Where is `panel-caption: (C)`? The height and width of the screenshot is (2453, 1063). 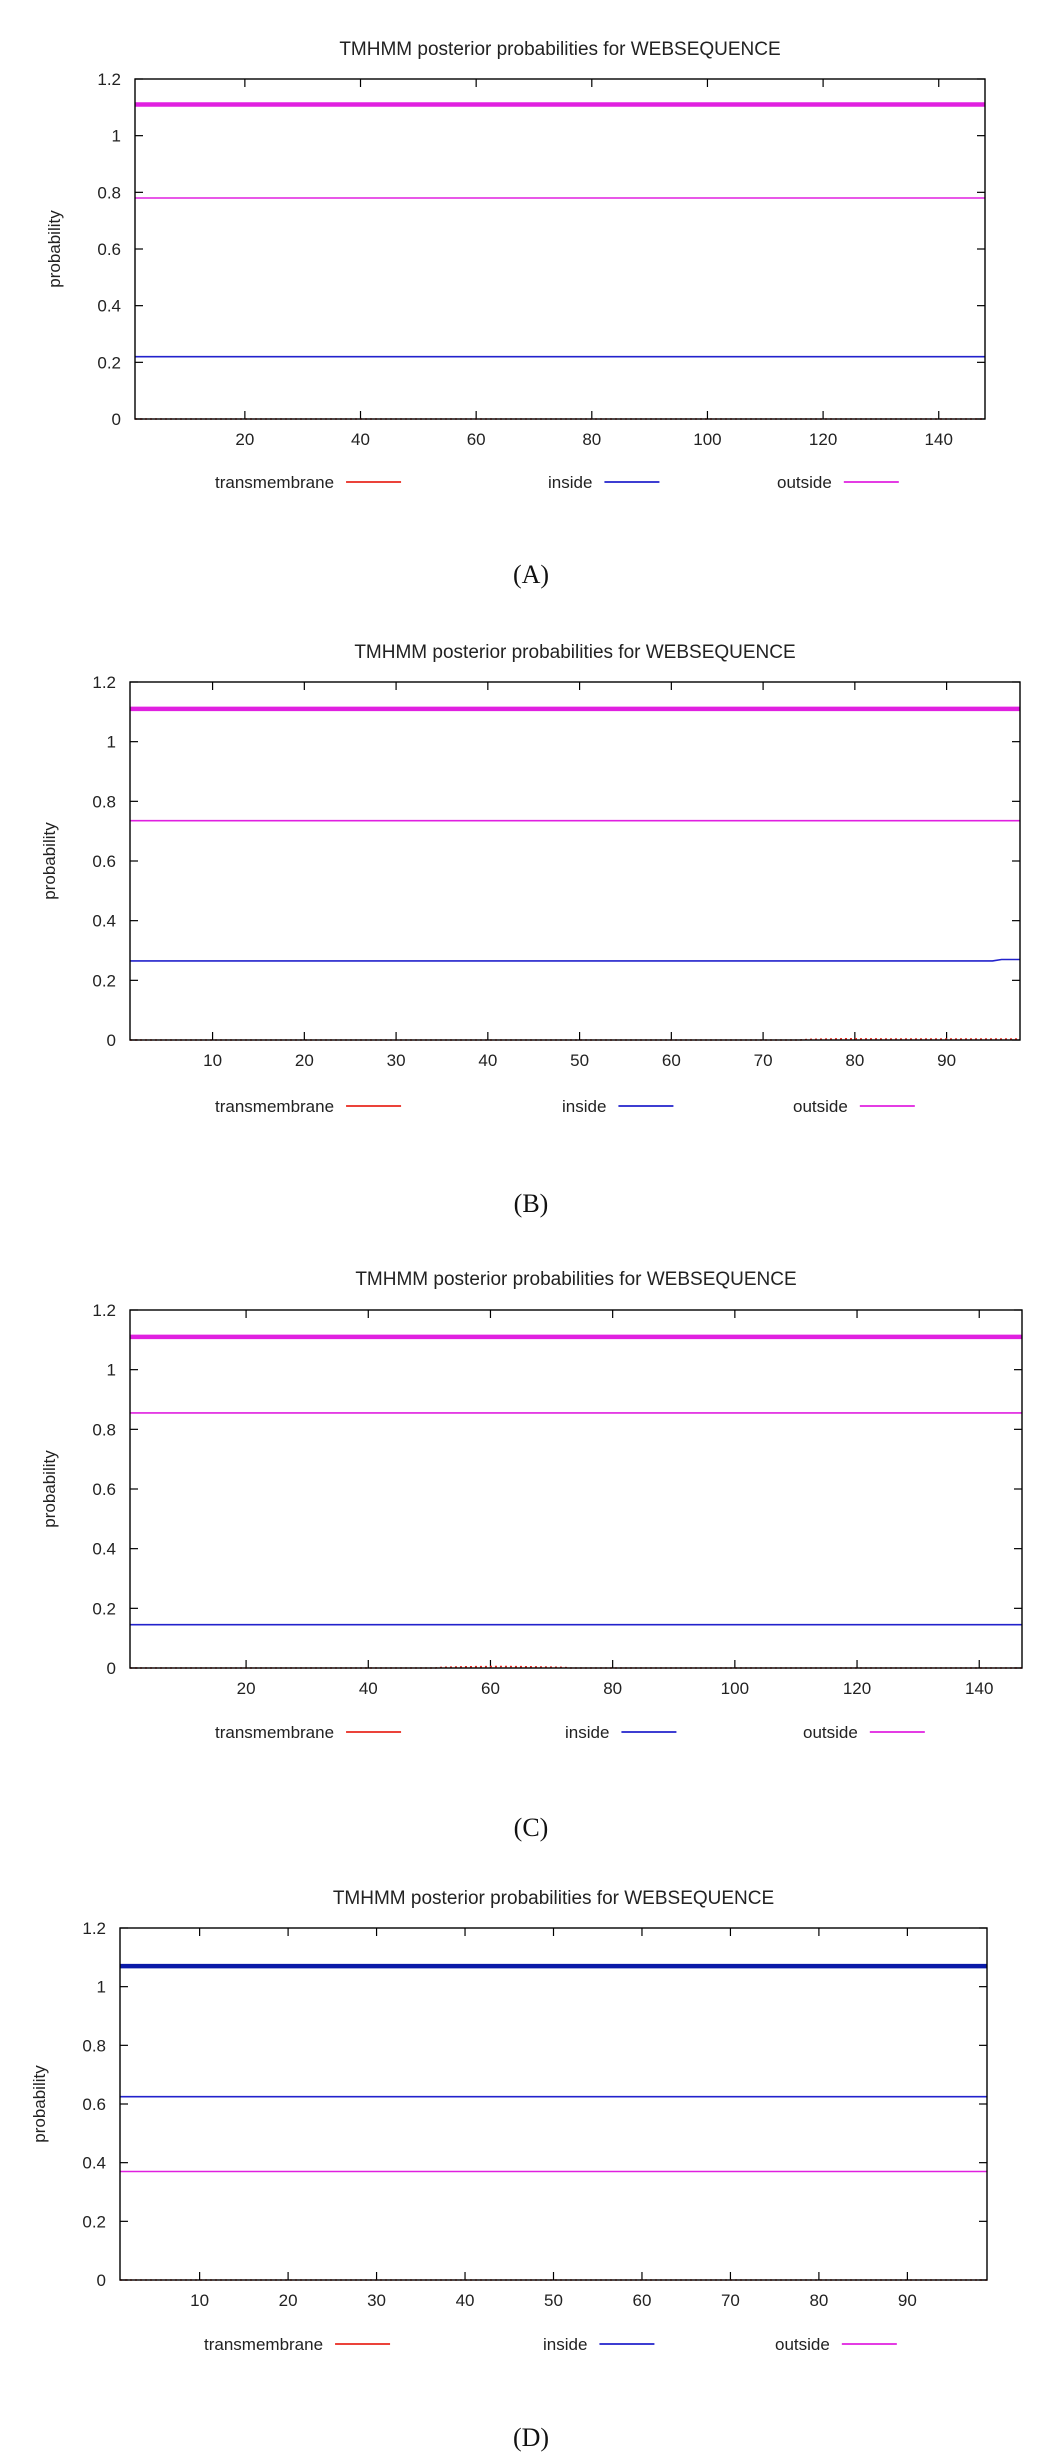 panel-caption: (C) is located at coordinates (531, 1827).